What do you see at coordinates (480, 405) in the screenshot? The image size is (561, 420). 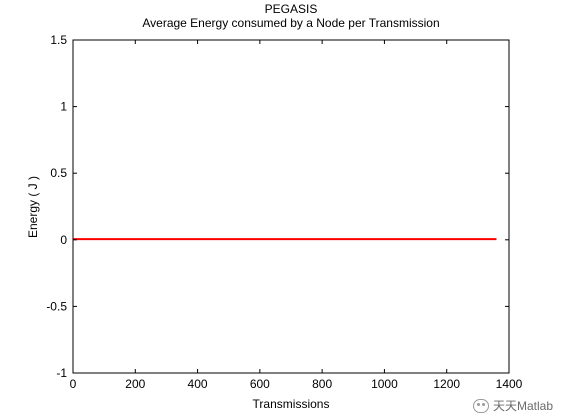 I see `wechat-icon` at bounding box center [480, 405].